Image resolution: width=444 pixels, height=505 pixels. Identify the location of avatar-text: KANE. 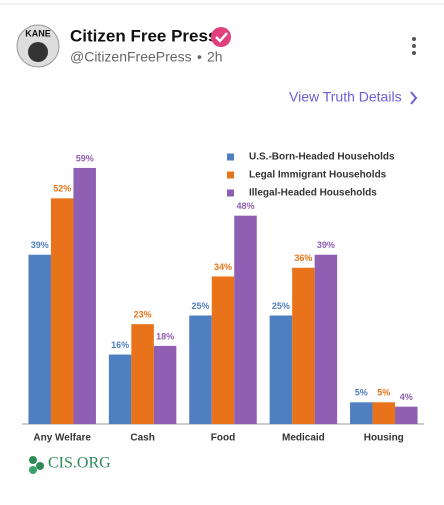
(38, 33).